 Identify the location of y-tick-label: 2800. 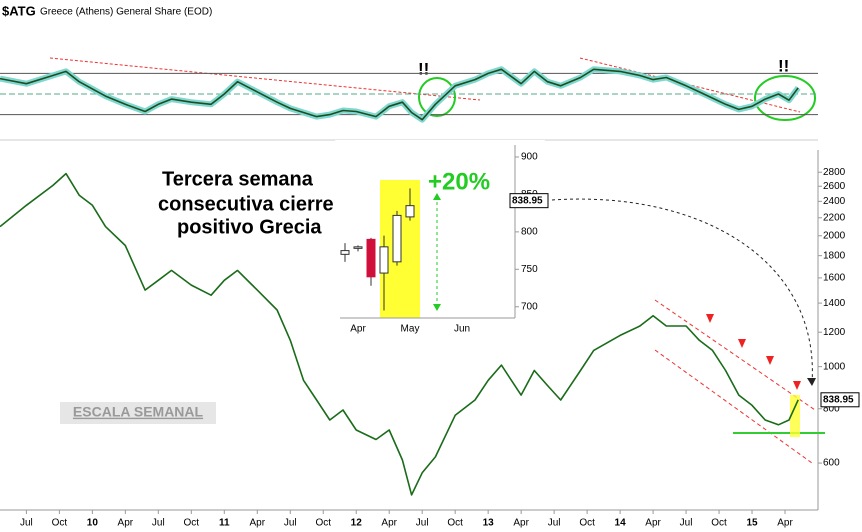
(834, 172).